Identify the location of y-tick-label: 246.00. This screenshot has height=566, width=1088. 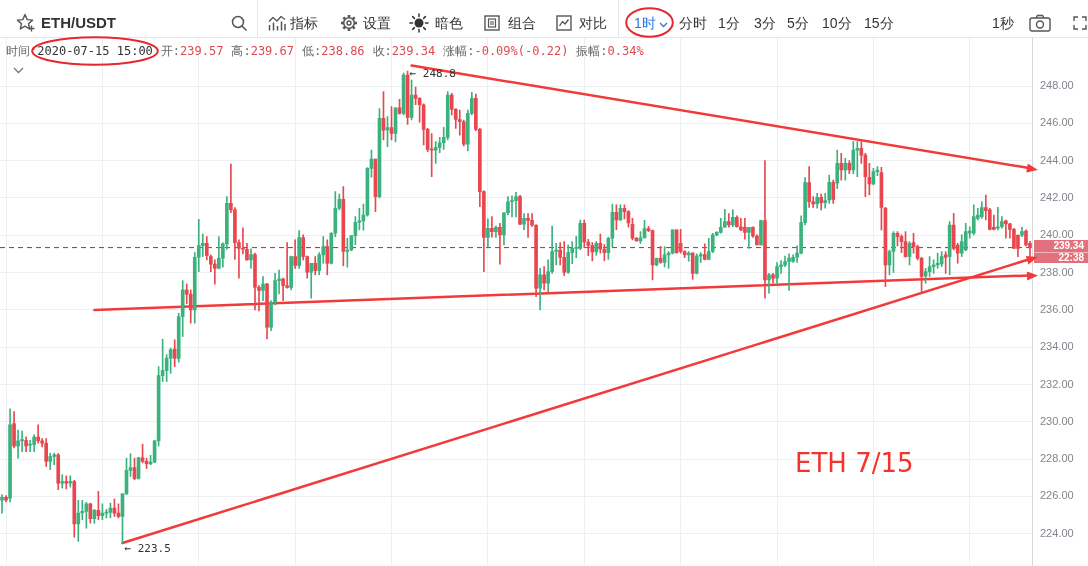
(1057, 122).